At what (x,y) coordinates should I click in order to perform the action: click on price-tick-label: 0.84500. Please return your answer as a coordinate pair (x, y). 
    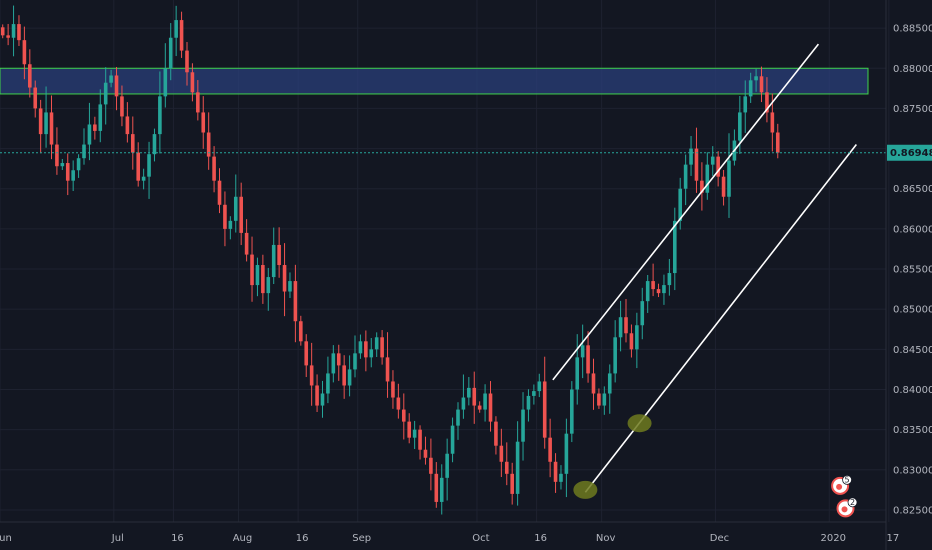
    Looking at the image, I should click on (912, 350).